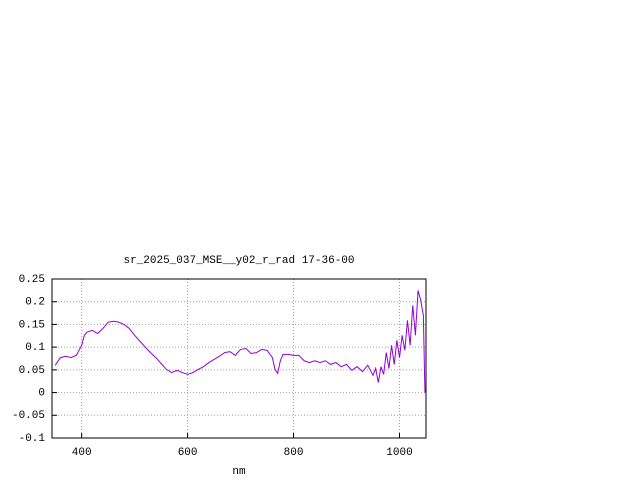 This screenshot has width=640, height=480. Describe the element at coordinates (239, 472) in the screenshot. I see `x-axis-label: nm` at that location.